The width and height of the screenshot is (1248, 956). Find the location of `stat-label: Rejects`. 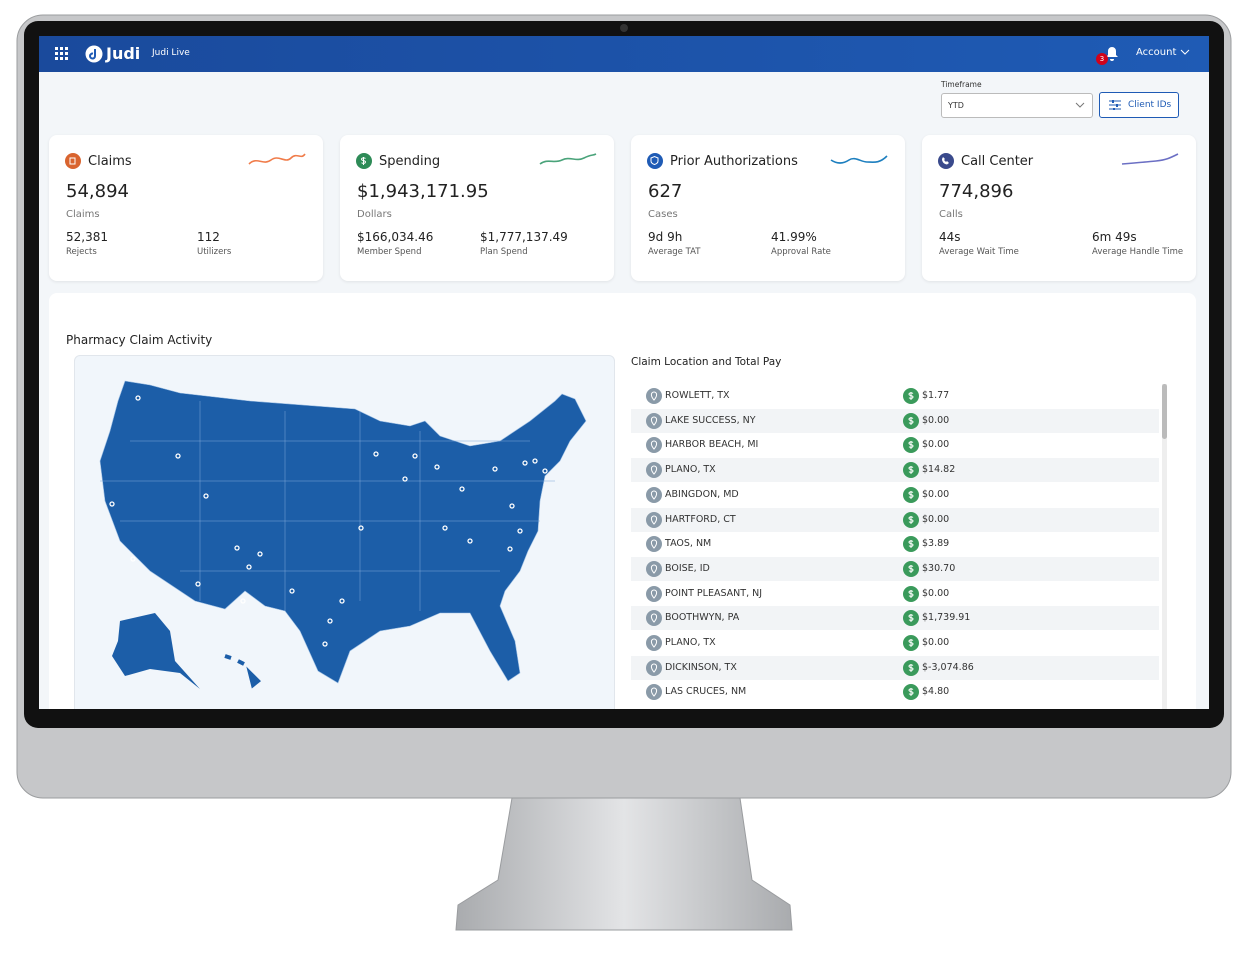

stat-label: Rejects is located at coordinates (81, 252).